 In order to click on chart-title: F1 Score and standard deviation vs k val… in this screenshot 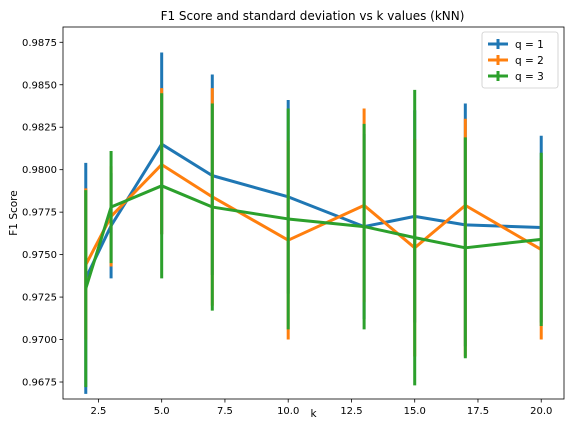, I will do `click(313, 16)`.